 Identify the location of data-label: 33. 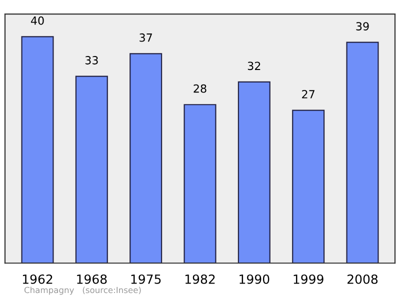
(91, 60).